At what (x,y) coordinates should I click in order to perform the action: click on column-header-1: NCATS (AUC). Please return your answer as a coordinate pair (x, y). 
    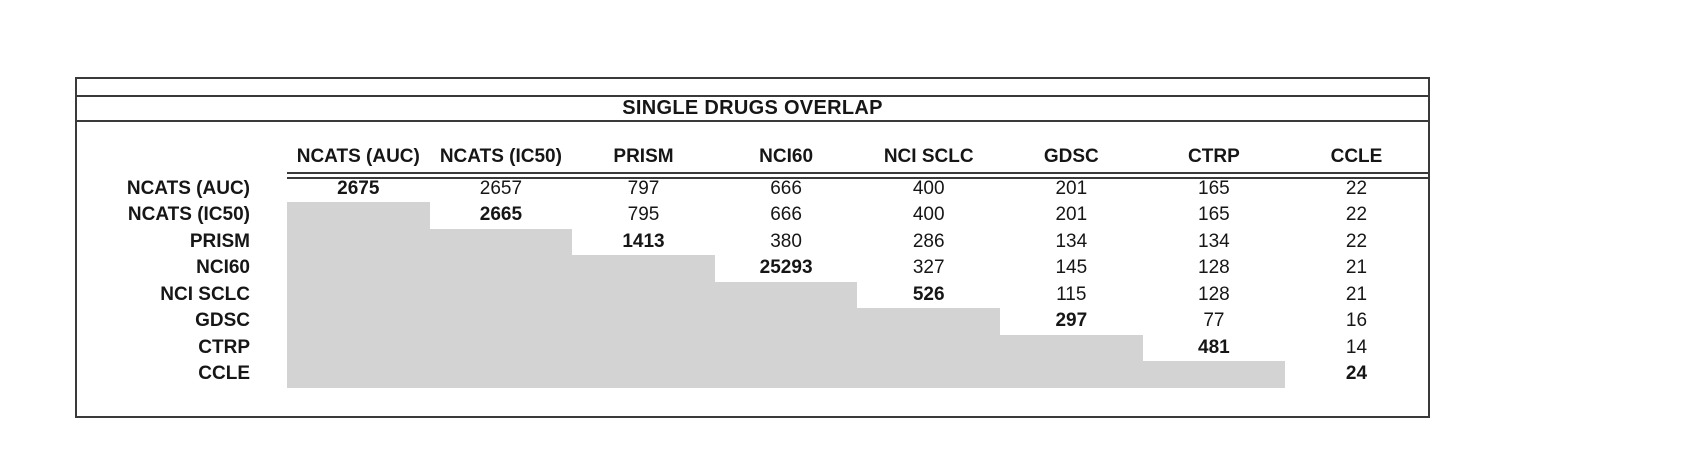
    Looking at the image, I should click on (358, 156).